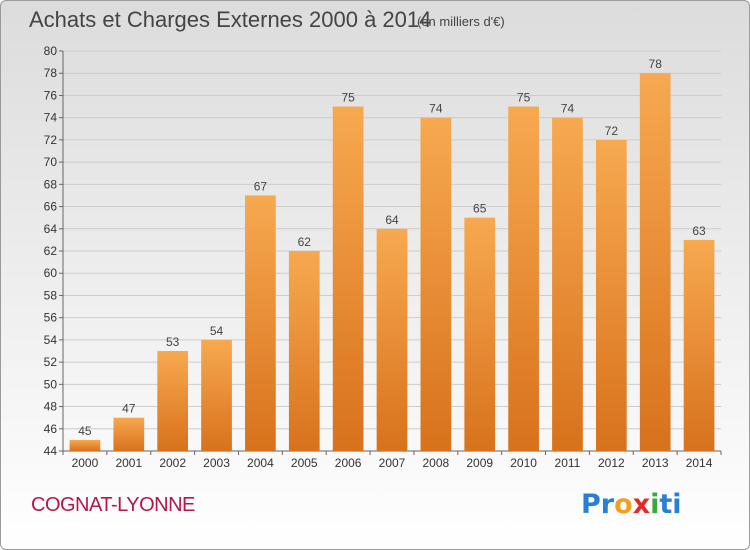 The width and height of the screenshot is (750, 550). Describe the element at coordinates (85, 445) in the screenshot. I see `bar-2000` at that location.